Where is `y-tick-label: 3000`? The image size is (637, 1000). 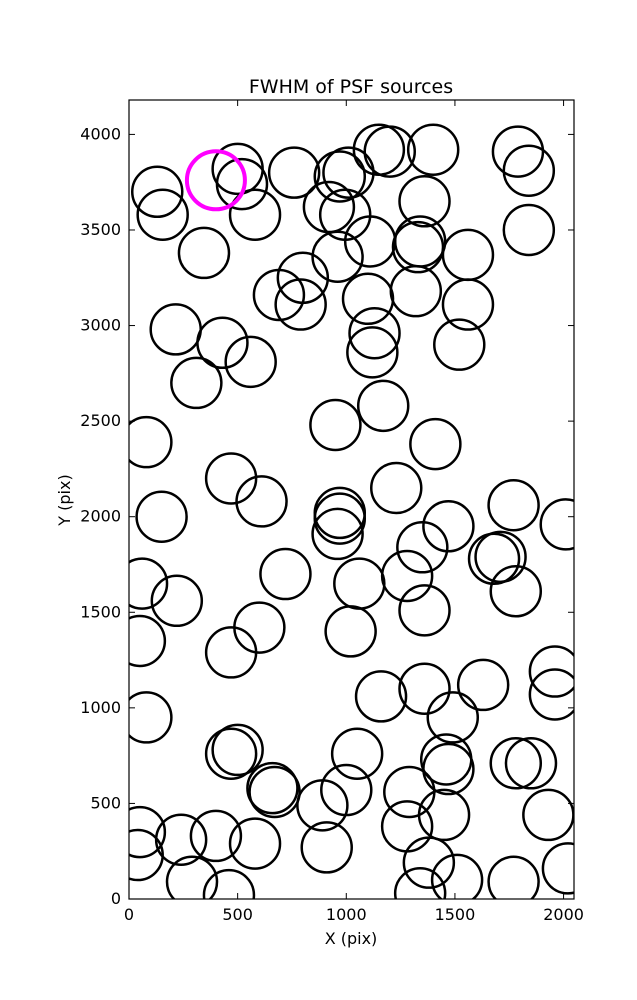
y-tick-label: 3000 is located at coordinates (100, 325).